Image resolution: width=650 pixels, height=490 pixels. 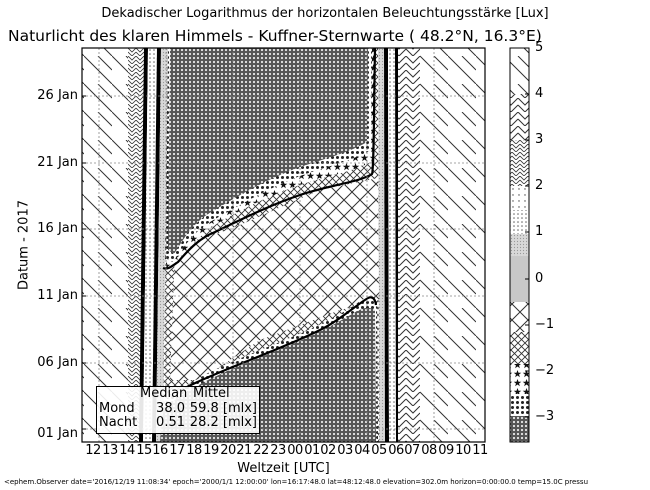 I want to click on colorbar-tick-label: 0, so click(x=539, y=278).